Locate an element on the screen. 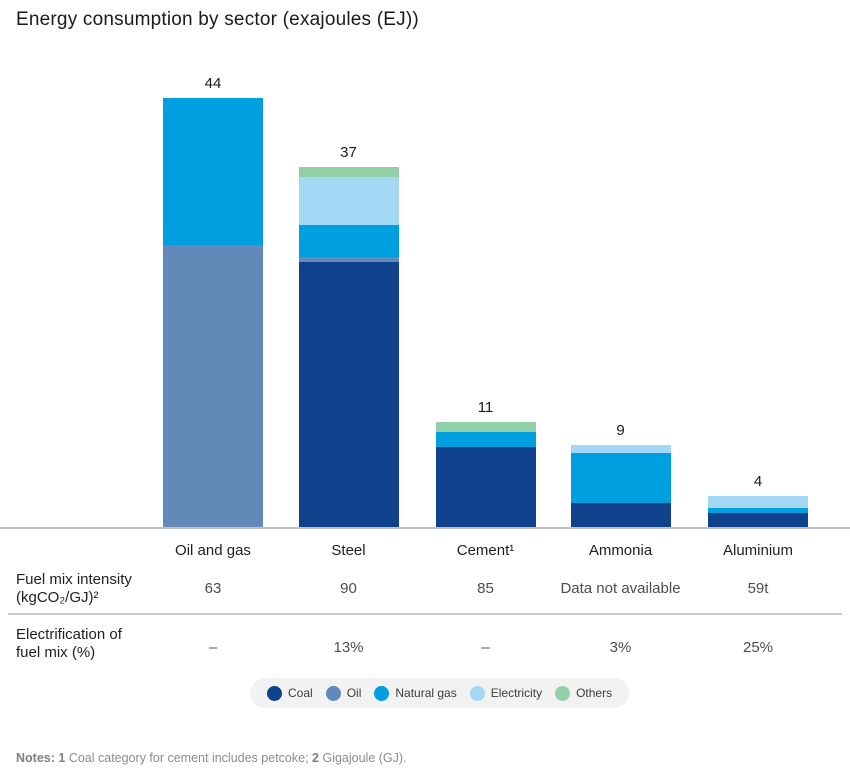 This screenshot has height=783, width=850. category-label-steel: Steel is located at coordinates (348, 550).